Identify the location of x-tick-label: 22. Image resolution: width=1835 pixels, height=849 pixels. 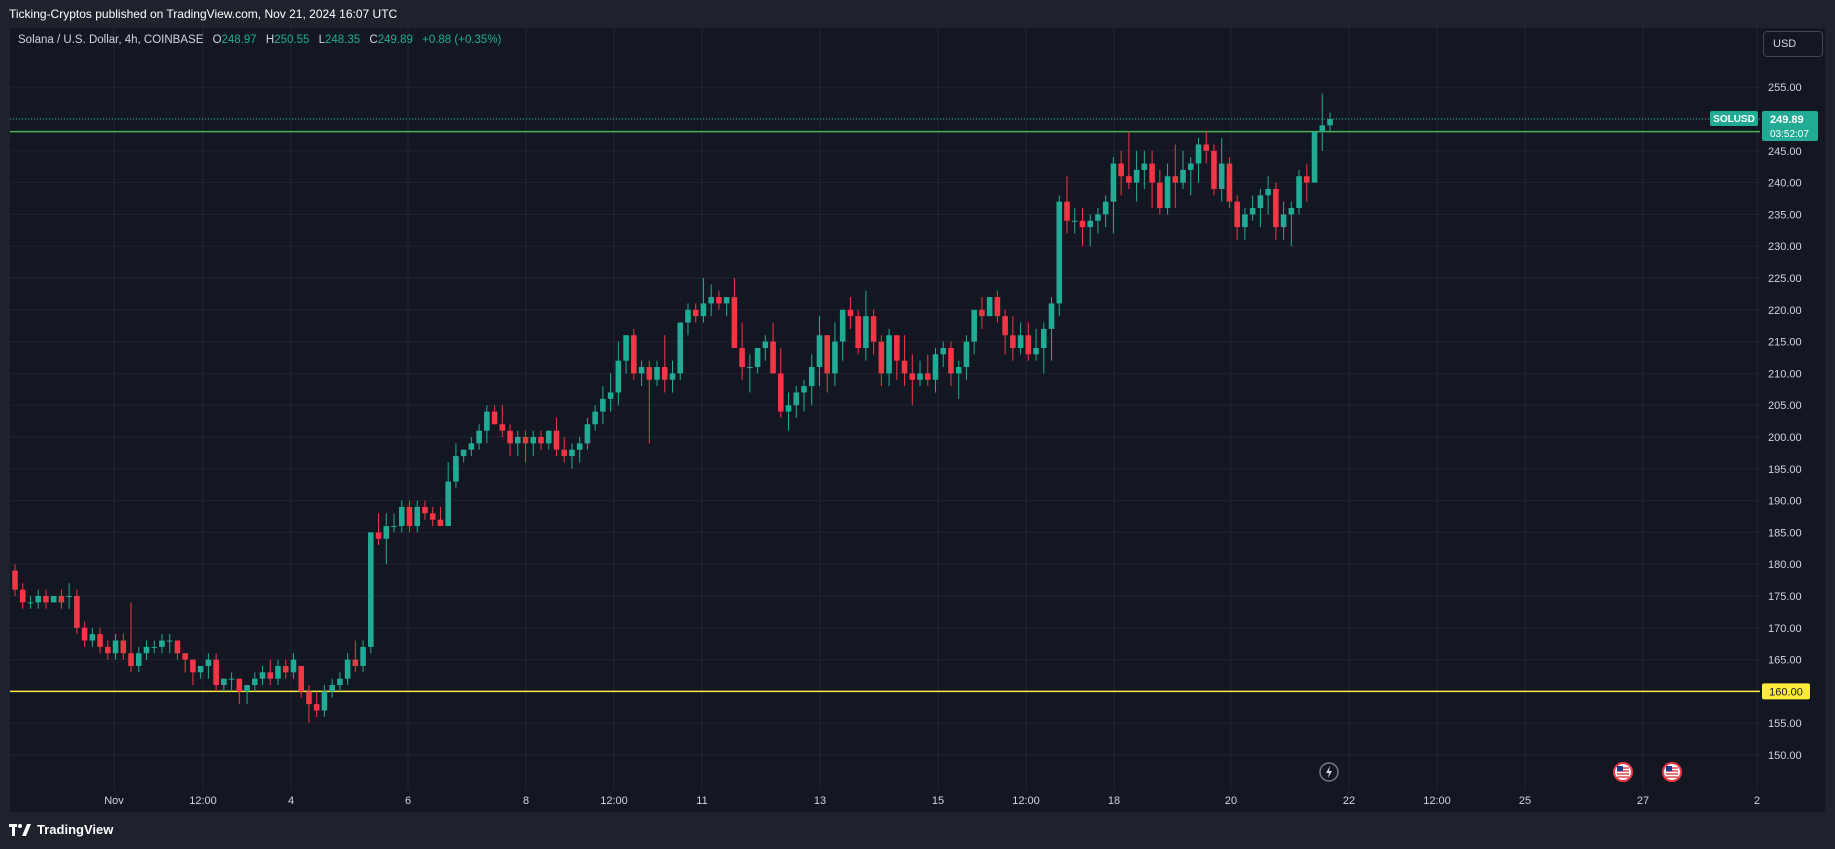
(1349, 801).